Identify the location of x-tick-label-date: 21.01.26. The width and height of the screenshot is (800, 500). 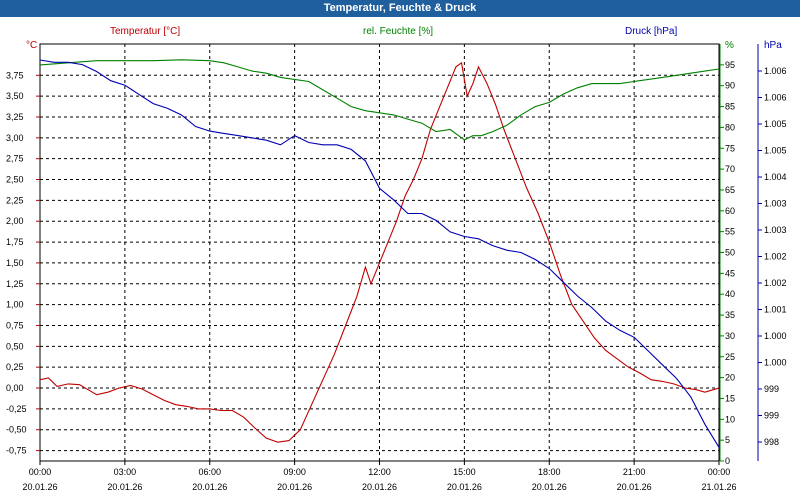
(718, 487).